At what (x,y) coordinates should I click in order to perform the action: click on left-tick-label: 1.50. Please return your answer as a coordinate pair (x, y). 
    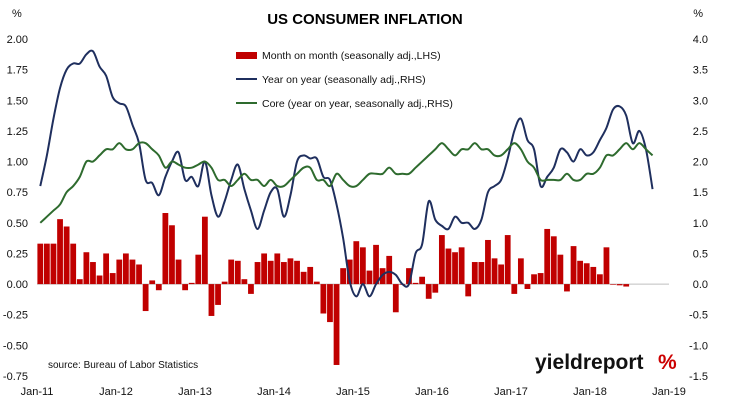
    Looking at the image, I should click on (17, 101).